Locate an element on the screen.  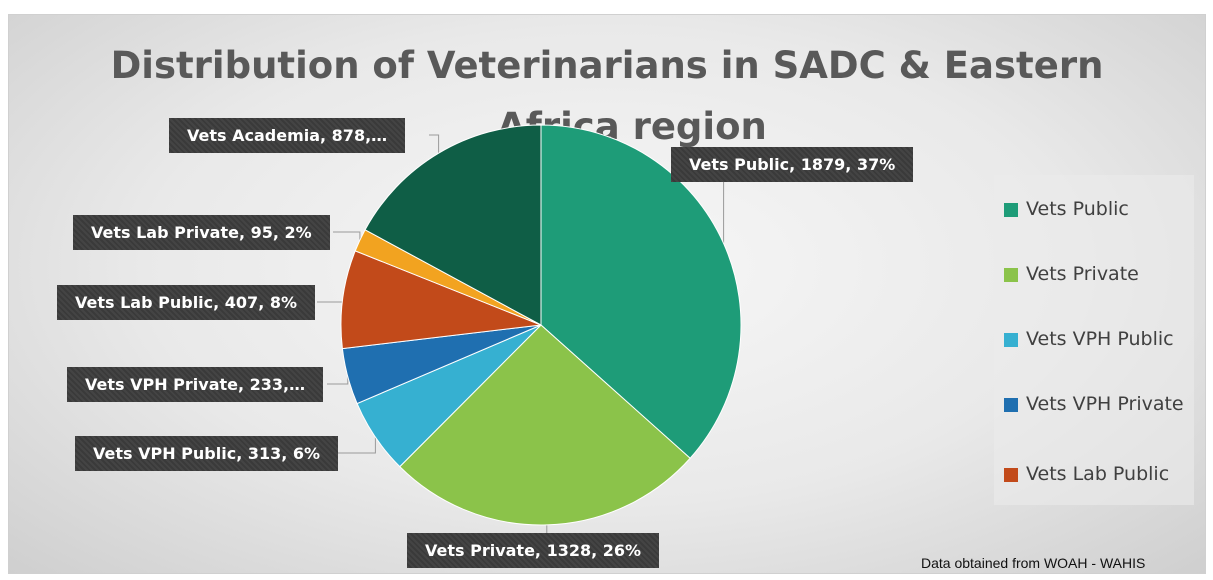
data-label-vets-lab-private: Vets Lab Private, 95, 2% is located at coordinates (201, 232).